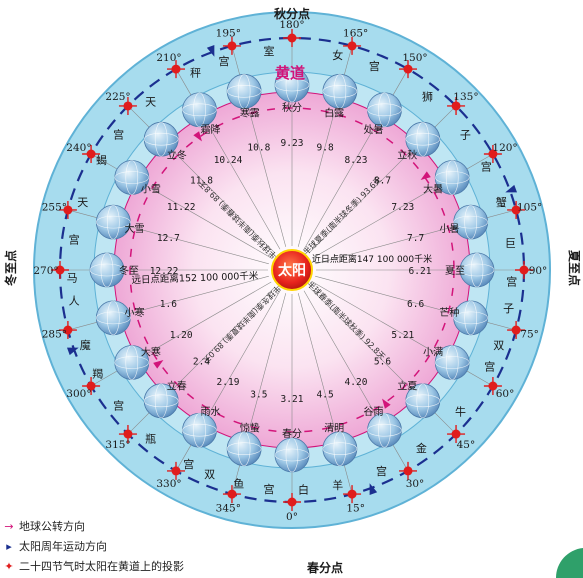 The height and width of the screenshot is (578, 583). I want to click on solar-term-date: 4.20, so click(356, 382).